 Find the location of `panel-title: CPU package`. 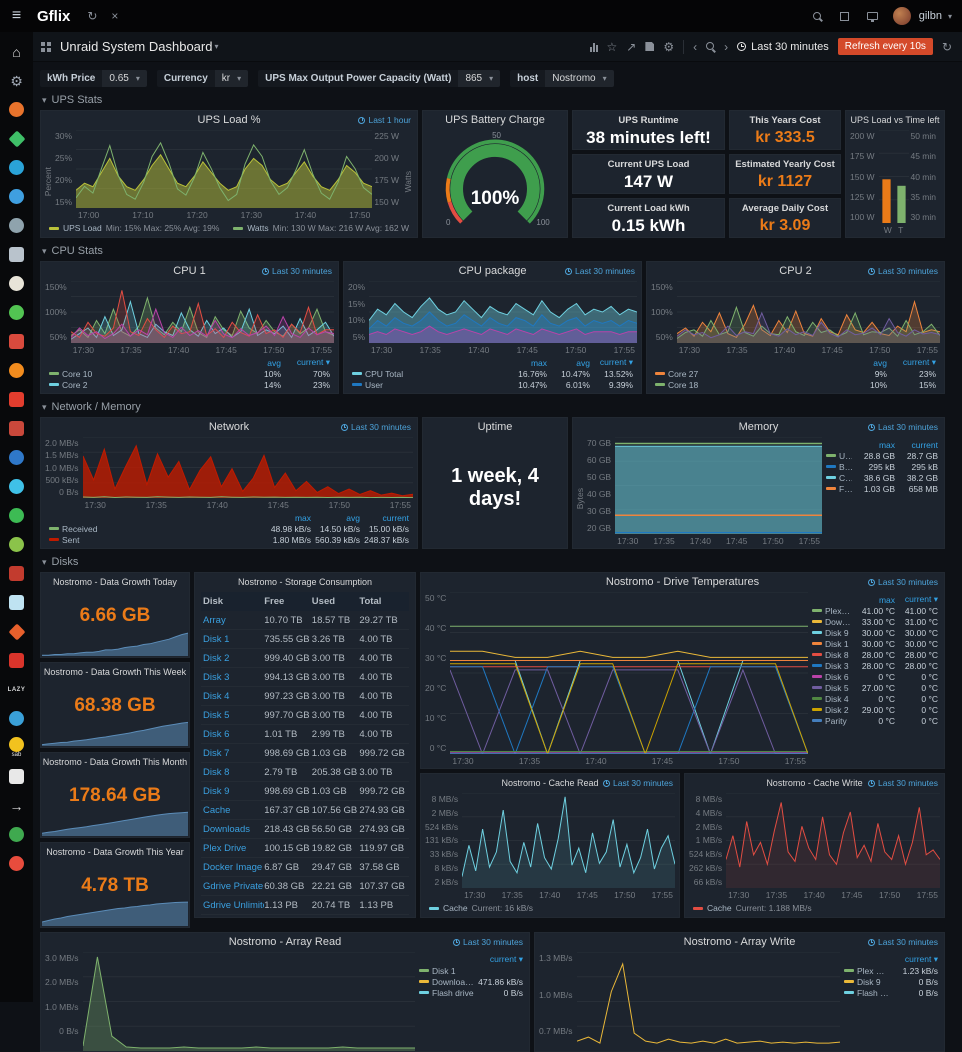

panel-title: CPU package is located at coordinates (492, 271).